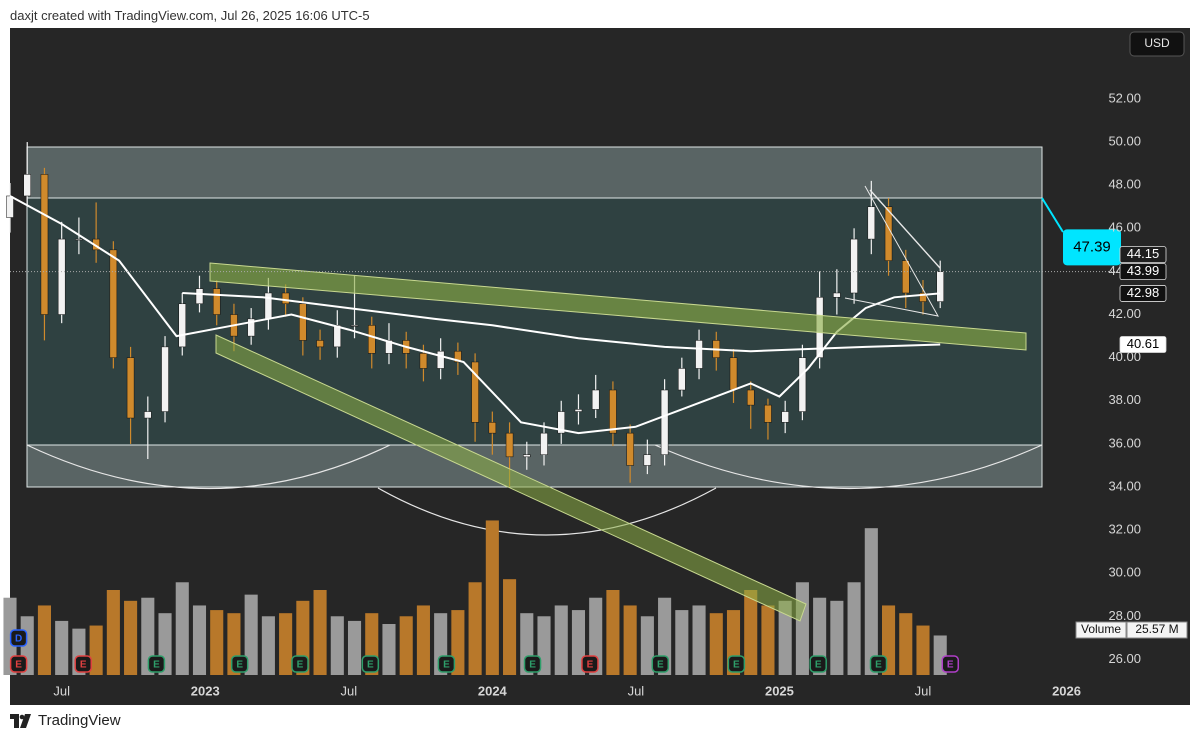  What do you see at coordinates (1124, 97) in the screenshot?
I see `y-tick-label: 52.00` at bounding box center [1124, 97].